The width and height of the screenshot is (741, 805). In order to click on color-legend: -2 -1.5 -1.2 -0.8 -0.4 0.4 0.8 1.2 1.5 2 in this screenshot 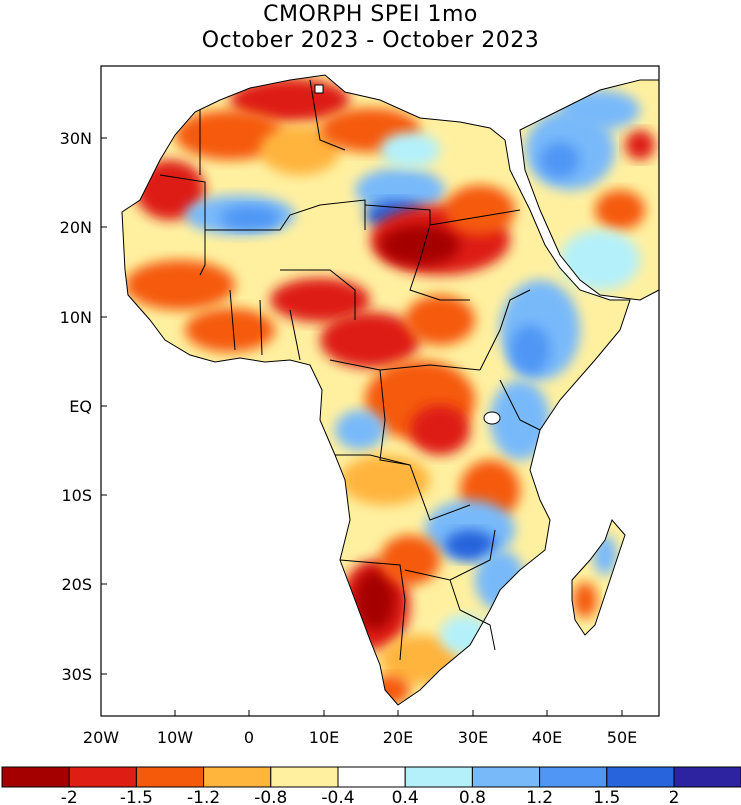, I will do `click(371, 785)`.